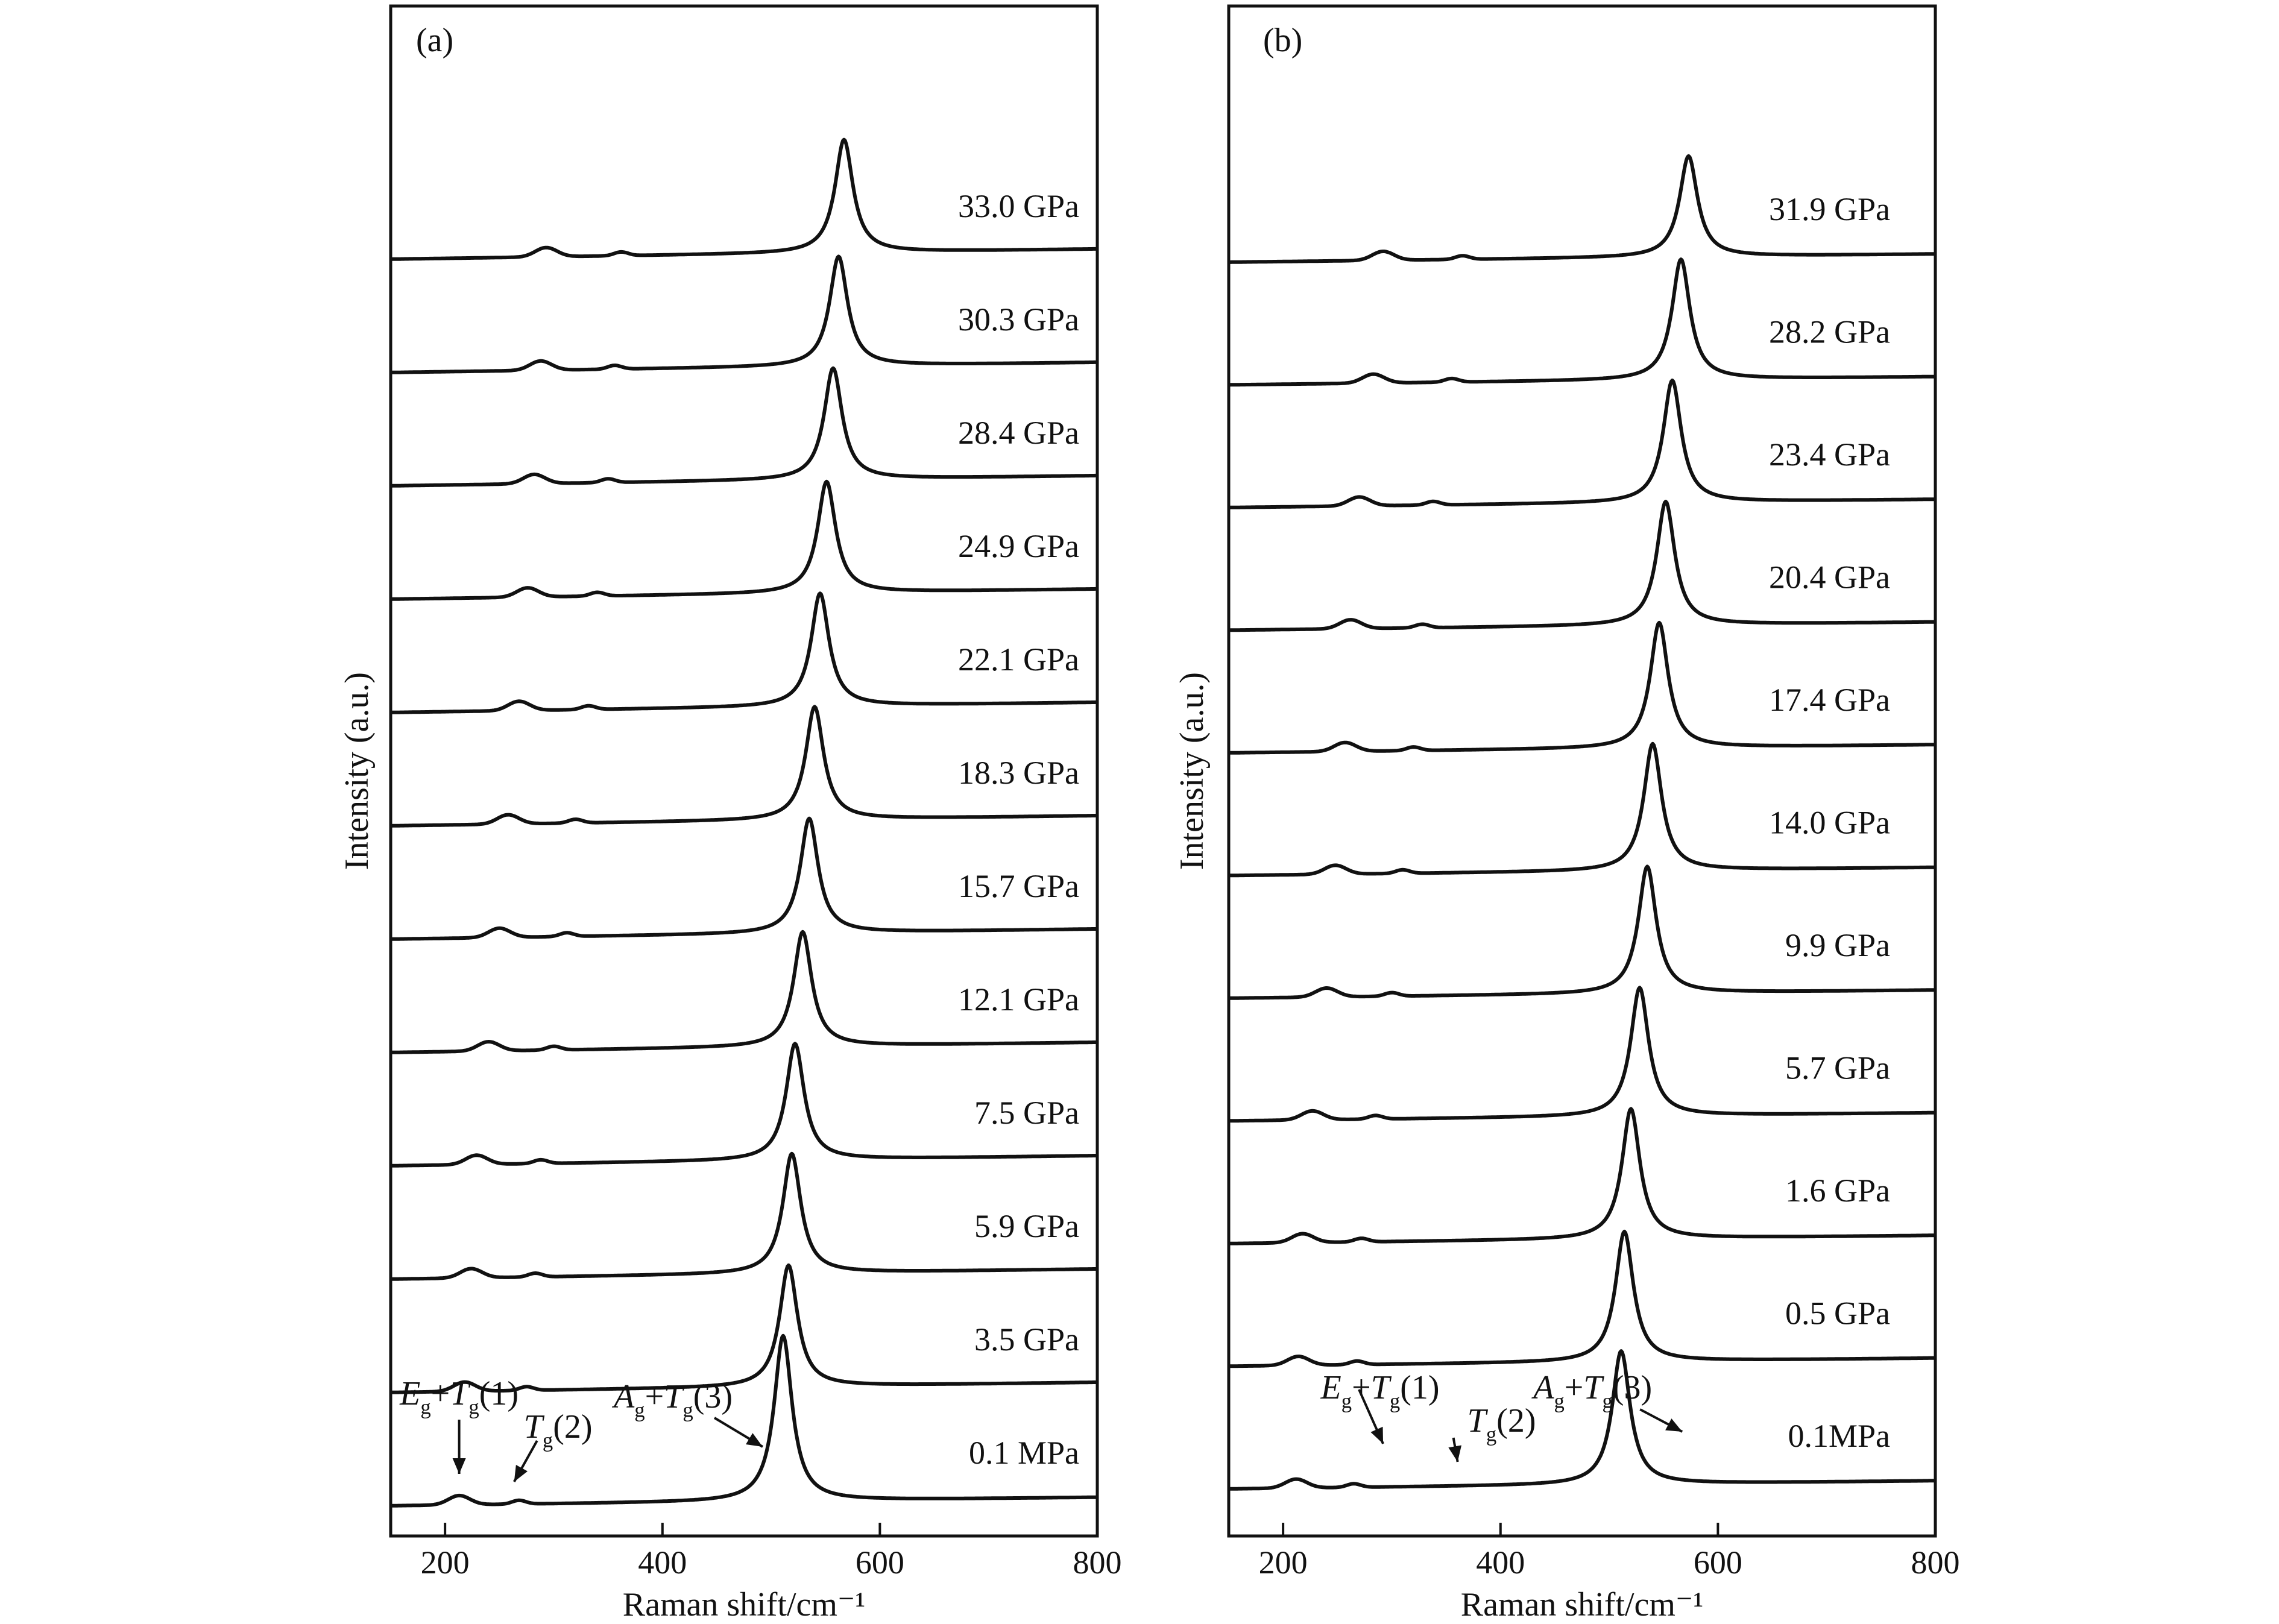 This screenshot has height=1624, width=2279. I want to click on pressure-label: 33.0 GPa, so click(1019, 206).